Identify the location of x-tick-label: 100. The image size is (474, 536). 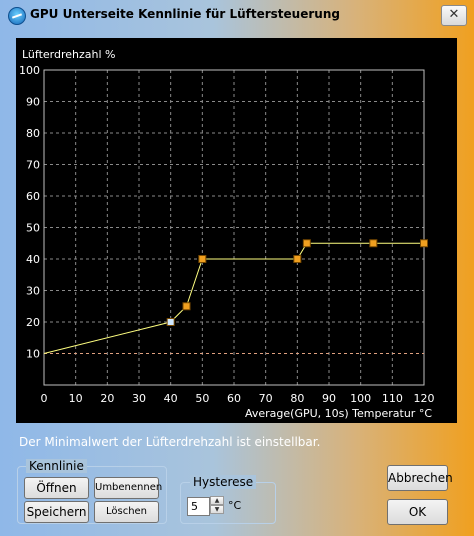
(360, 398).